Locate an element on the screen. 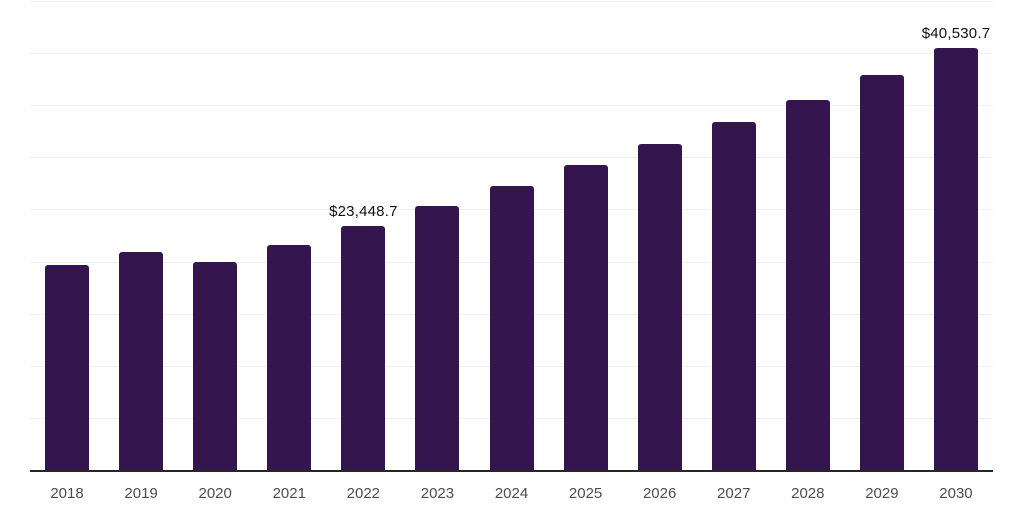 The height and width of the screenshot is (512, 1024). bar-slot-2025 is located at coordinates (586, 235).